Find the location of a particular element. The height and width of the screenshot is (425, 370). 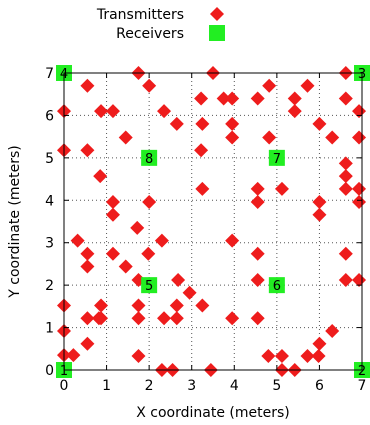

receiver-label: 6 is located at coordinates (277, 286).